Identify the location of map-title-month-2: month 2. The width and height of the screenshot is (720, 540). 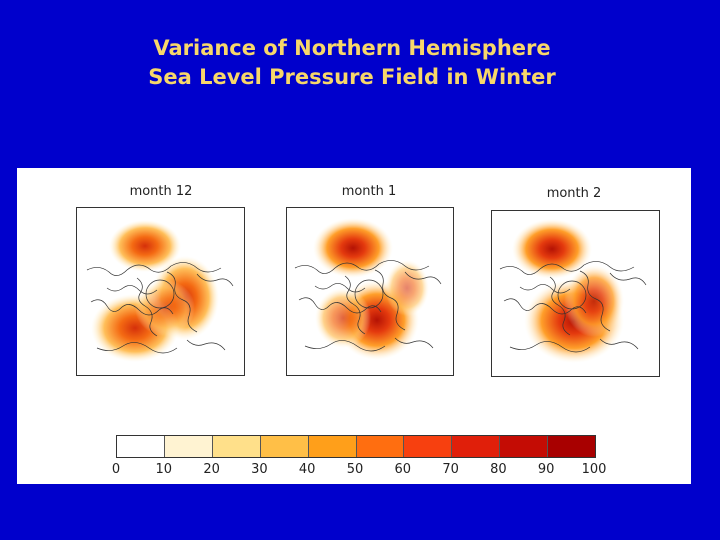
(574, 193).